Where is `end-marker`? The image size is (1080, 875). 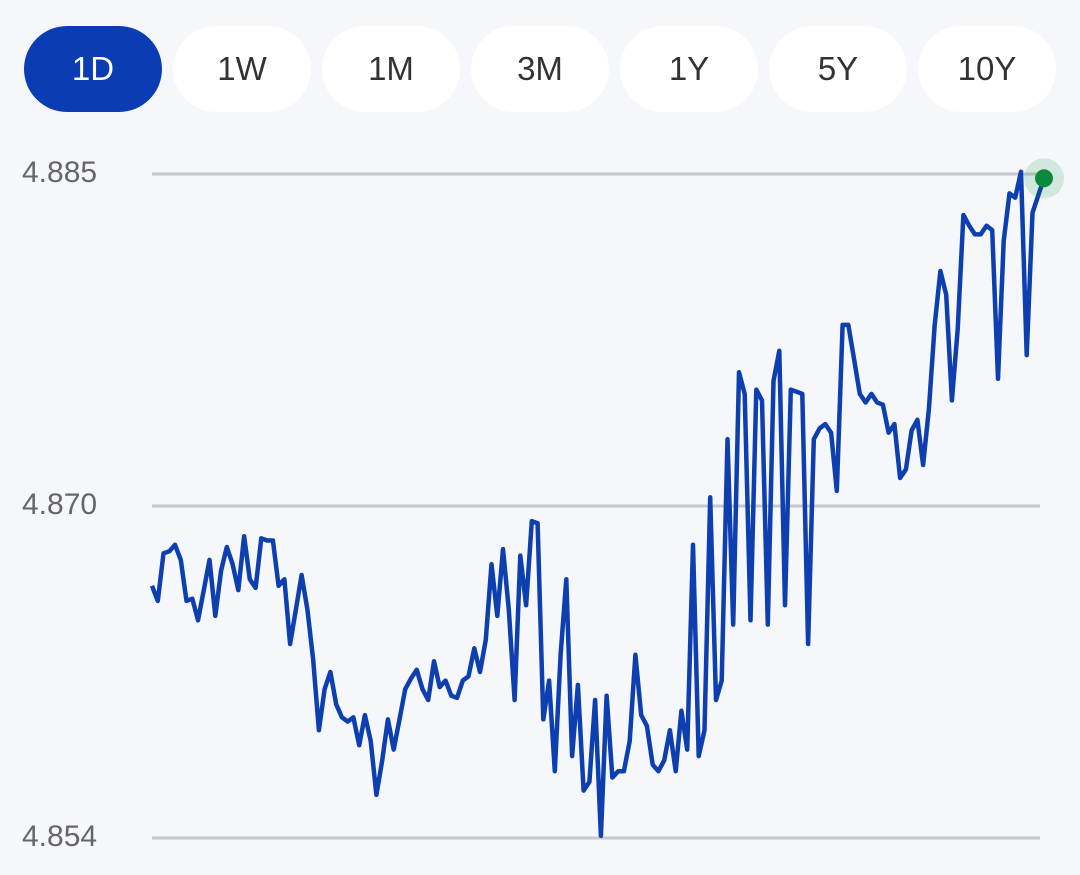 end-marker is located at coordinates (1044, 178).